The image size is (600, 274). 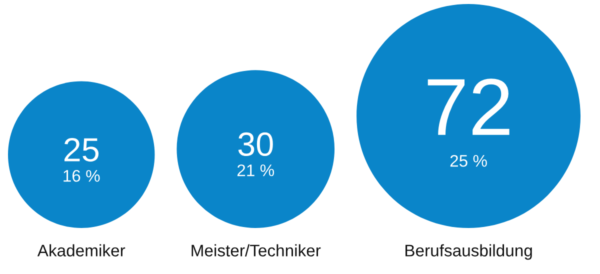 I want to click on data-label: 25, so click(x=81, y=150).